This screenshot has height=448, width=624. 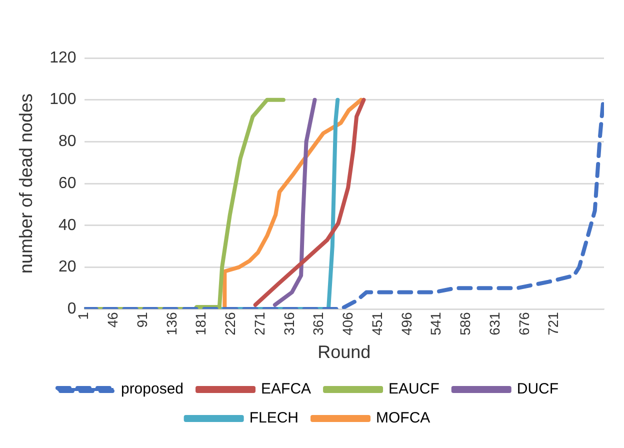 What do you see at coordinates (152, 389) in the screenshot?
I see `legend-label: proposed` at bounding box center [152, 389].